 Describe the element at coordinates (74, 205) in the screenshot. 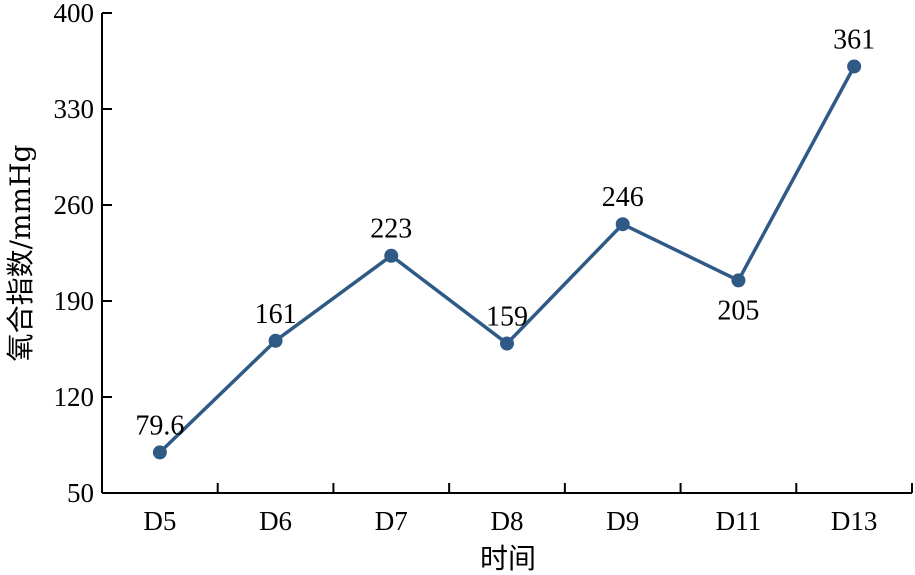

I see `y-tick-label: 260` at that location.